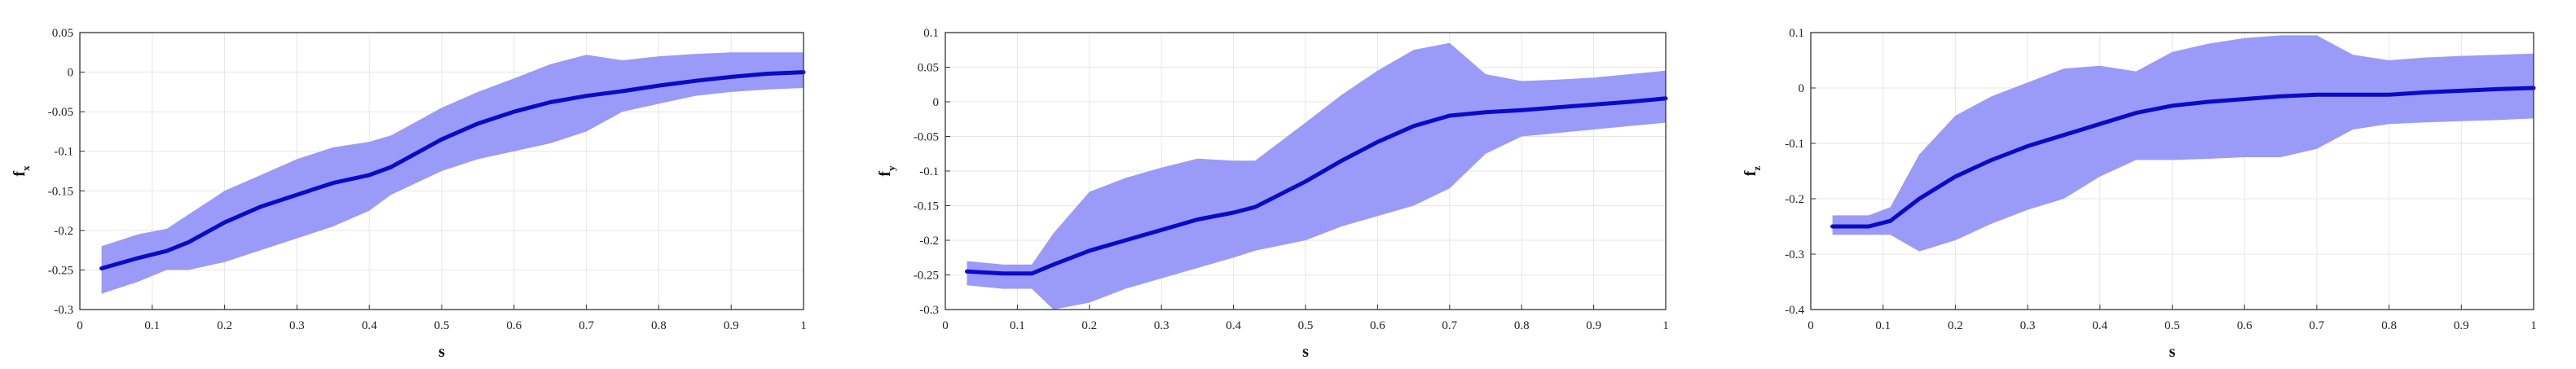 The height and width of the screenshot is (369, 2576). I want to click on y-axis-label-subscript: z, so click(1756, 168).